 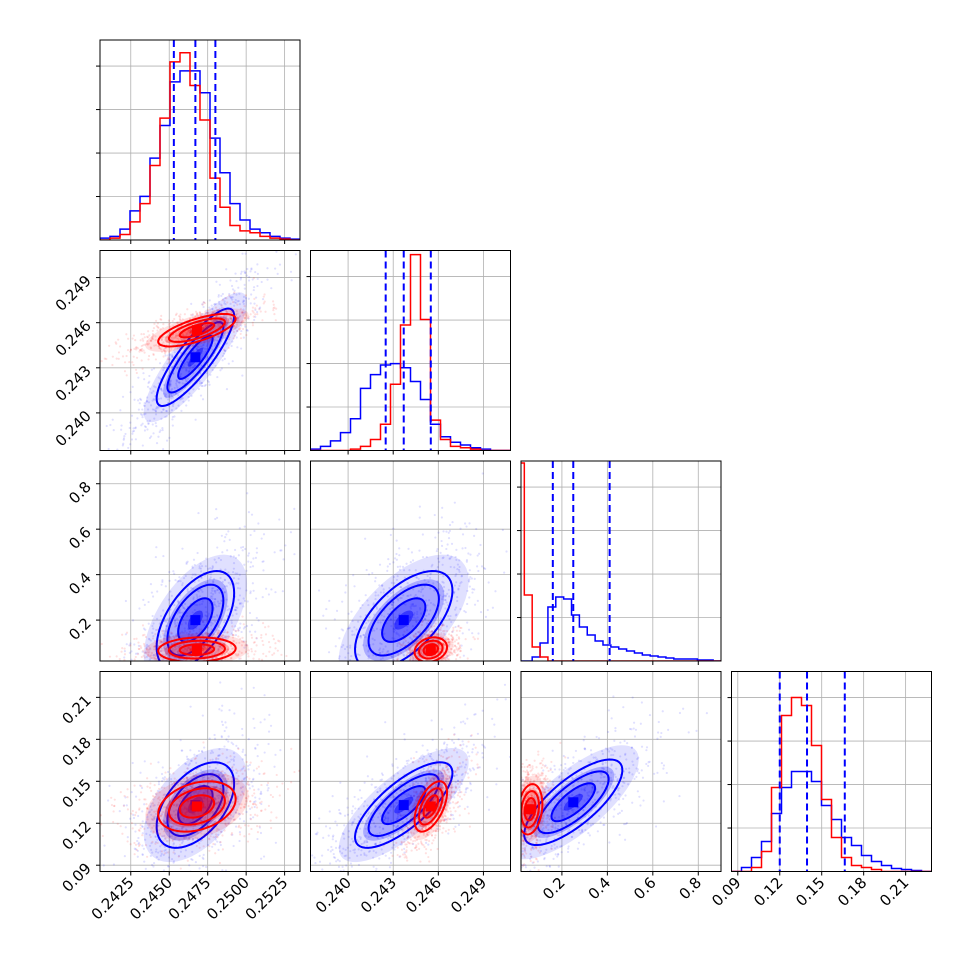 I want to click on xtick-label-1-3: 0.249, so click(x=468, y=895).